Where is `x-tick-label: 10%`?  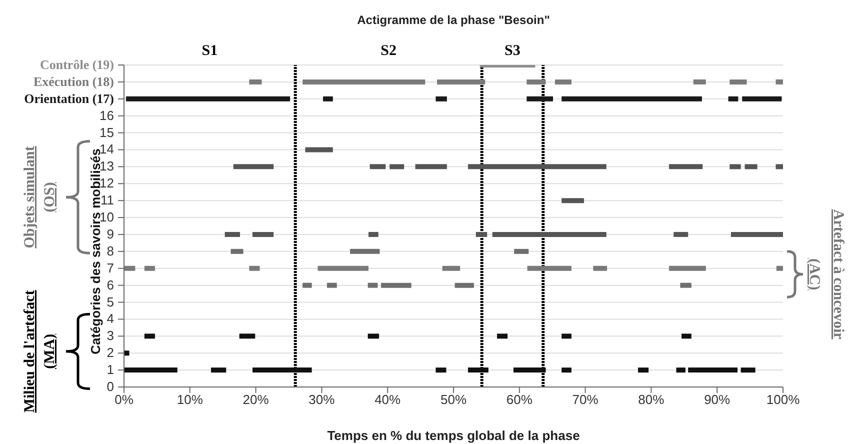
x-tick-label: 10% is located at coordinates (190, 400).